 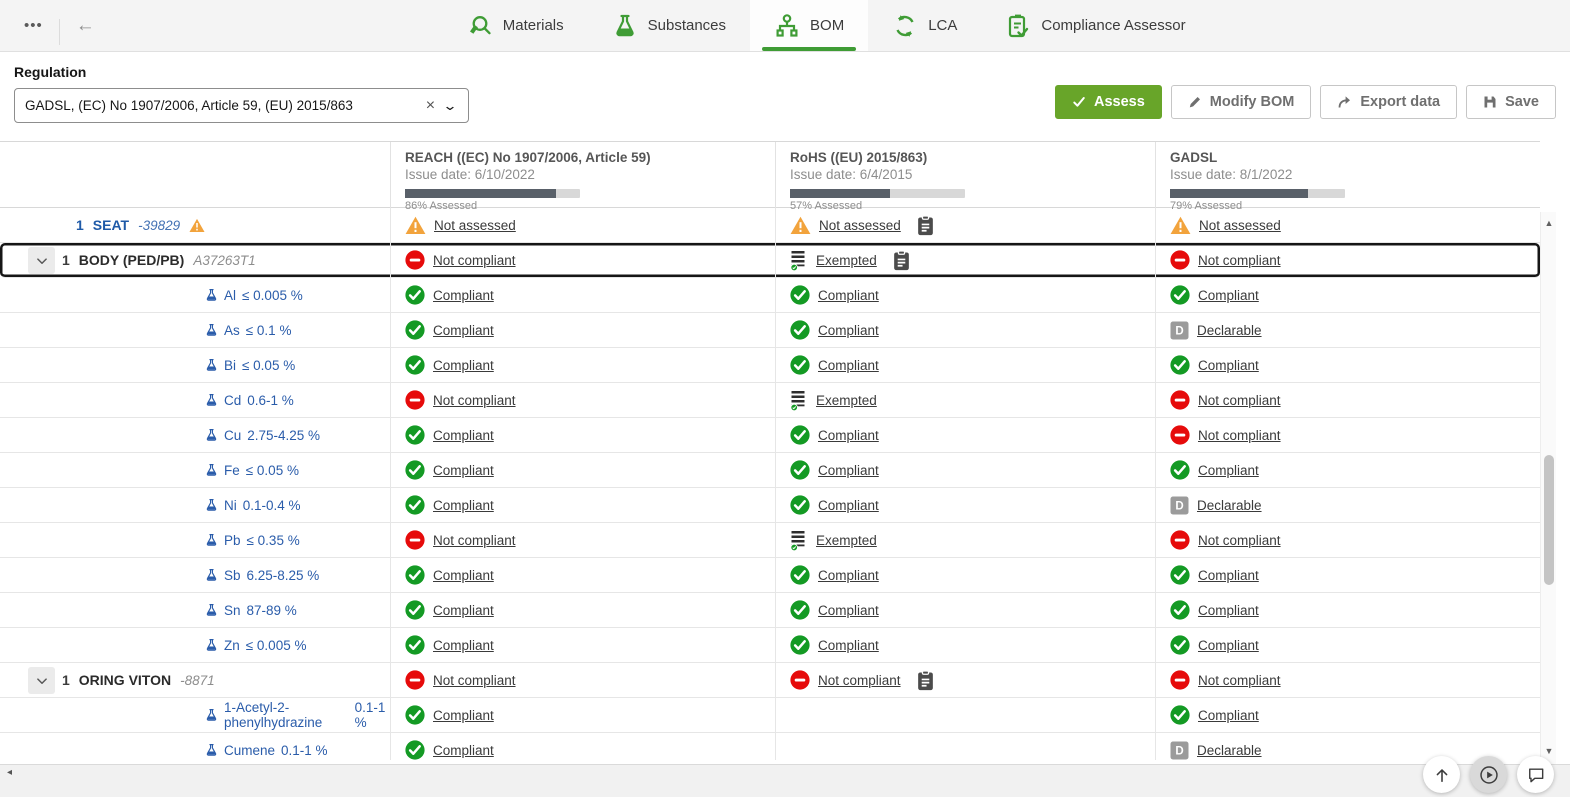 I want to click on substance-label: Cumene 0.1-1 %, so click(x=266, y=750).